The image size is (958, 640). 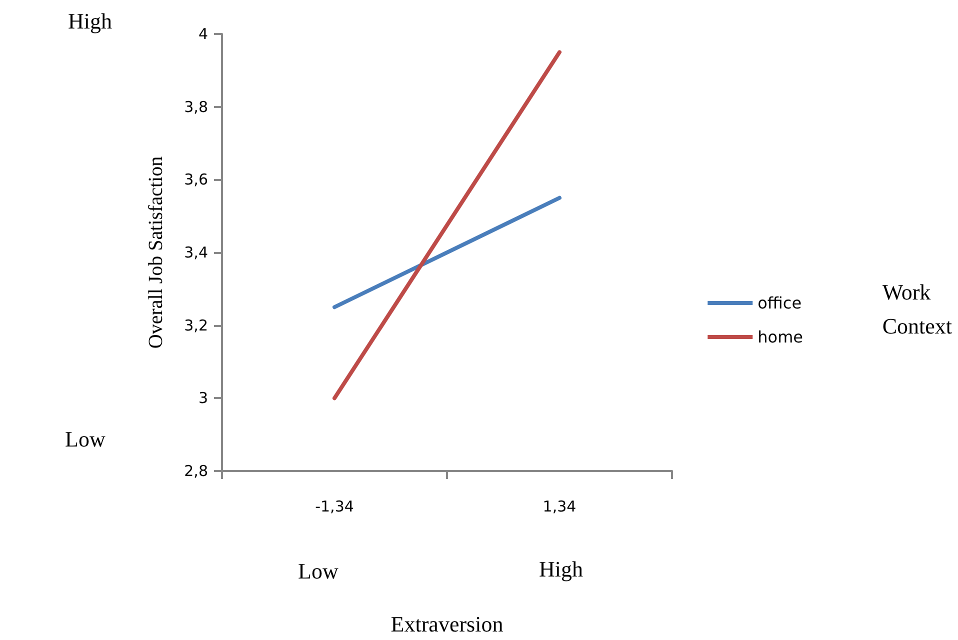 I want to click on y-tick-label: 4, so click(x=203, y=34).